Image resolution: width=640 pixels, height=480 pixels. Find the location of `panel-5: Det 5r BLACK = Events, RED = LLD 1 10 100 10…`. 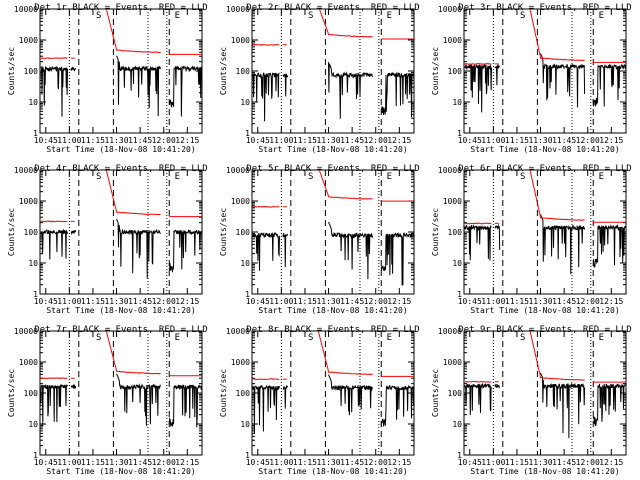

panel-5: Det 5r BLACK = Events, RED = LLD 1 10 100 10… is located at coordinates (319, 239).